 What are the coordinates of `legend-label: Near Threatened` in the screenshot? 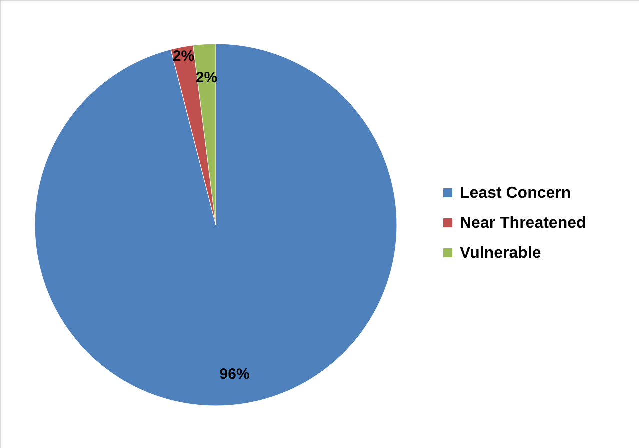 It's located at (523, 223).